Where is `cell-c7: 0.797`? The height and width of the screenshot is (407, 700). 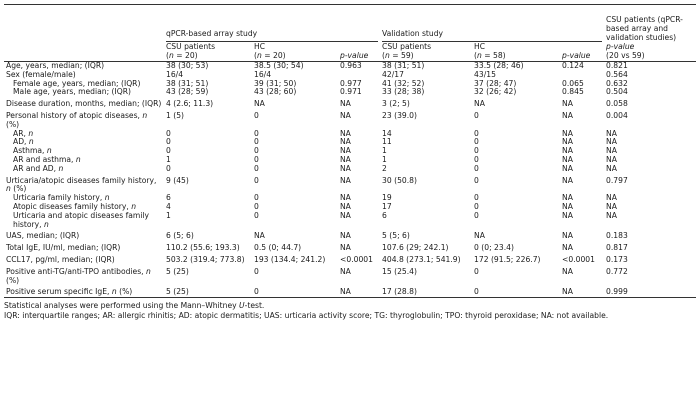 cell-c7: 0.797 is located at coordinates (617, 180).